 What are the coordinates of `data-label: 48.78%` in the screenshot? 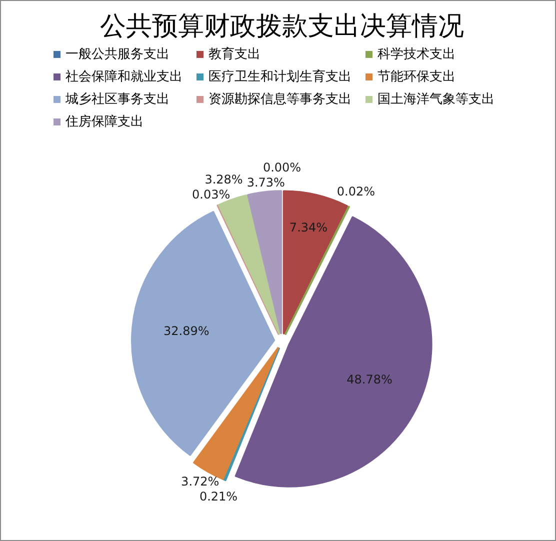 It's located at (369, 379).